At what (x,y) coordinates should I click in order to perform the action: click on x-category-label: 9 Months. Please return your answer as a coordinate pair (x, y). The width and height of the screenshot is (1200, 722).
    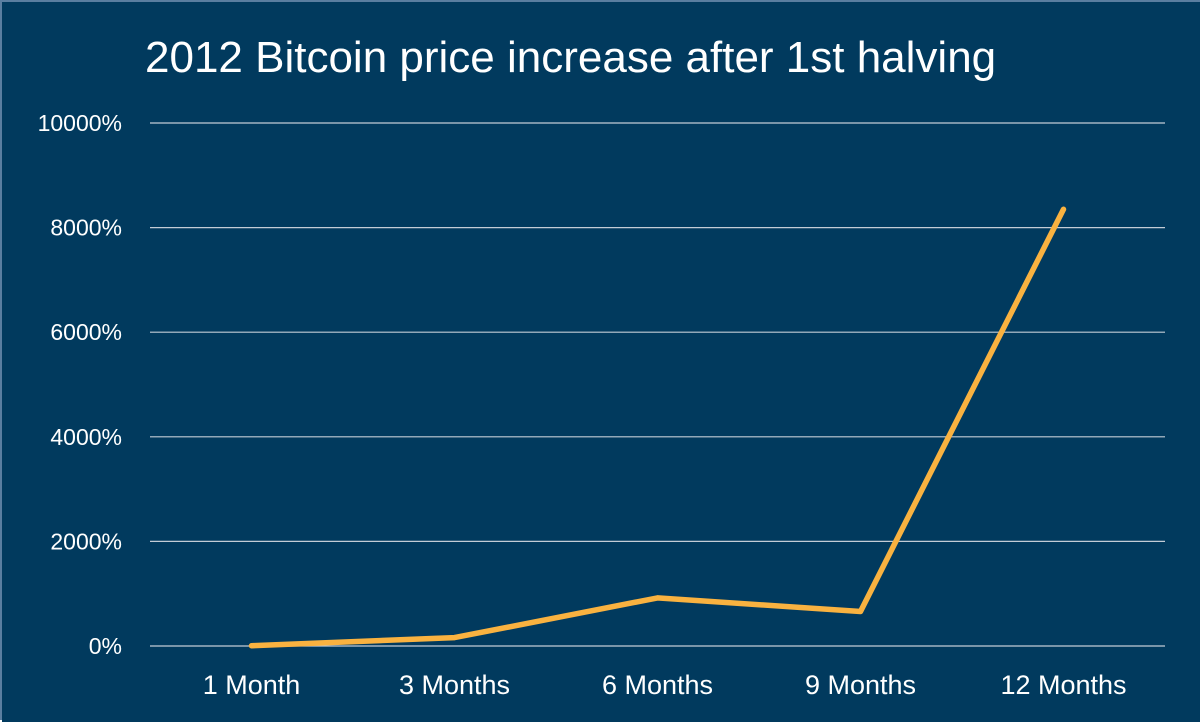
    Looking at the image, I should click on (860, 685).